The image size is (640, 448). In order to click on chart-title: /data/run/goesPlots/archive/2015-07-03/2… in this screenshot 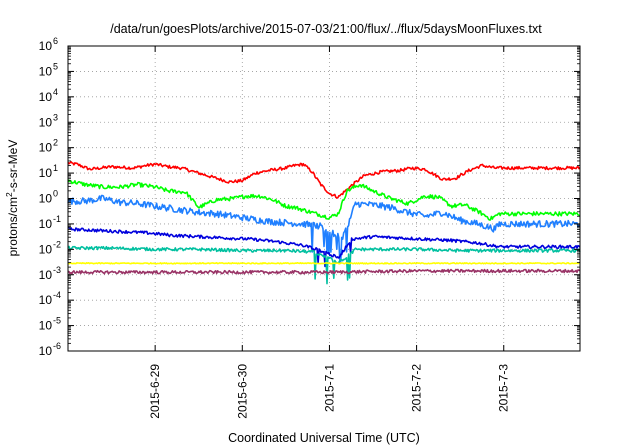, I will do `click(326, 29)`.